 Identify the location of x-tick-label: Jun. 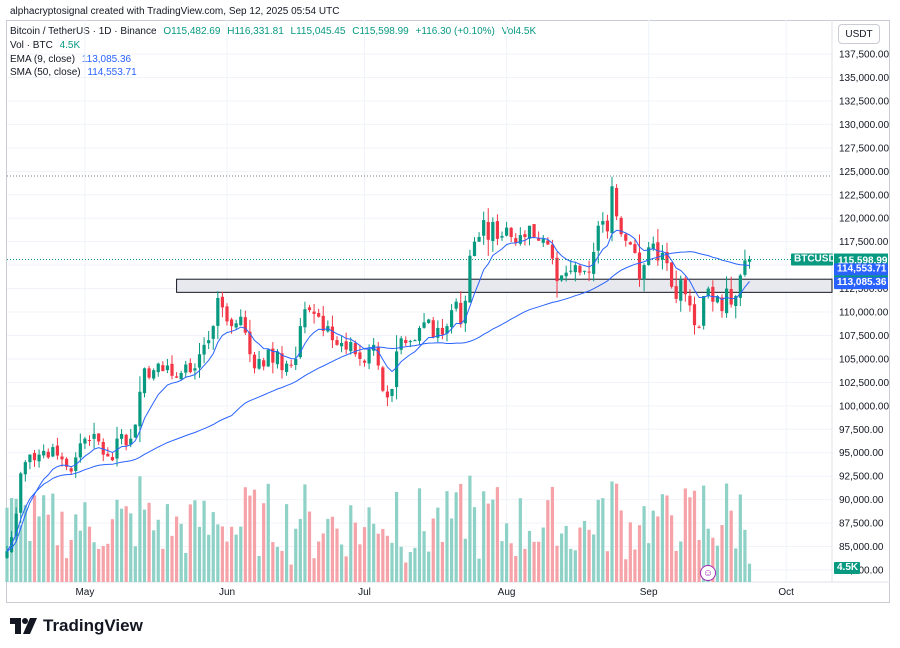
(227, 592).